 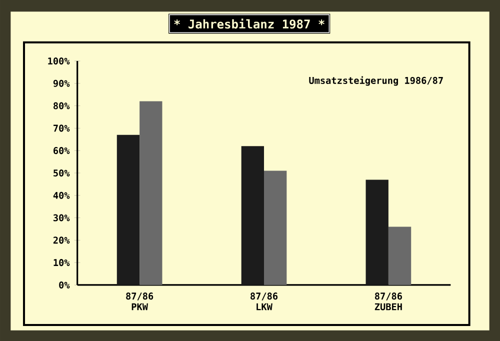 I want to click on y-tick-label: 30%, so click(x=61, y=218).